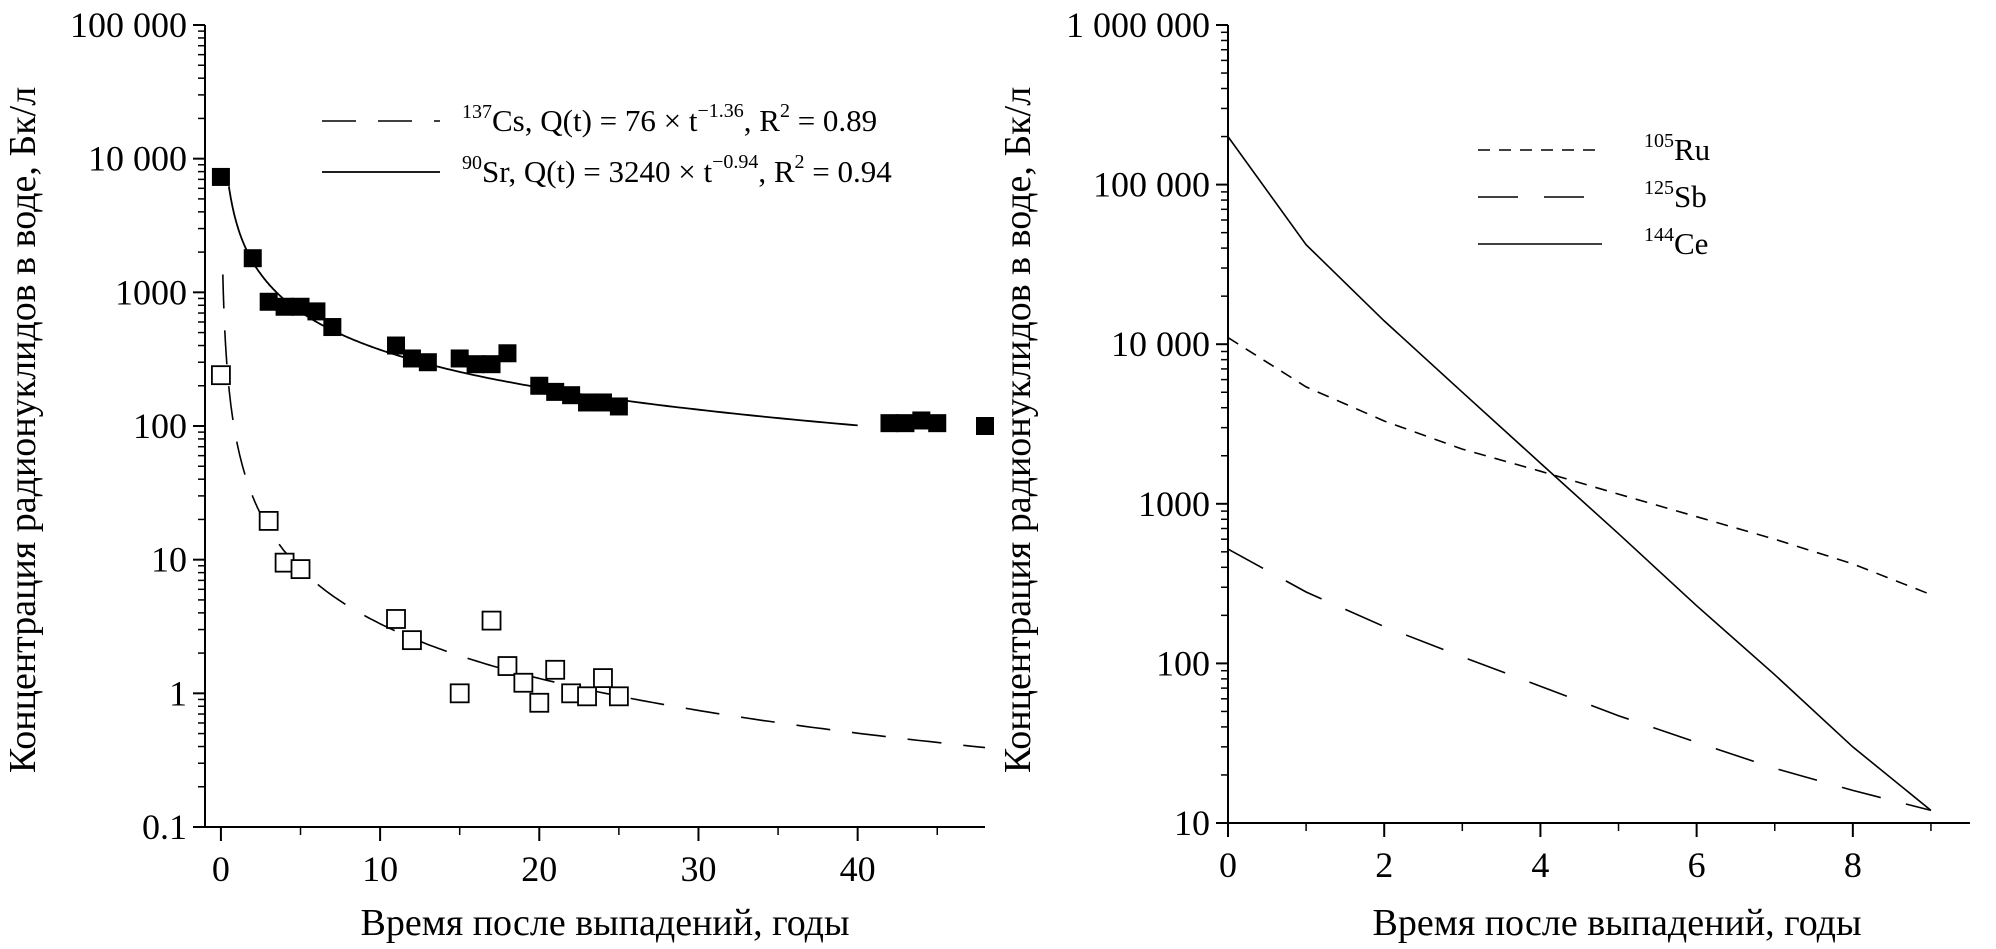 Image resolution: width=1996 pixels, height=949 pixels. I want to click on left-y-axis-title: Концентрация радионуклидов в воде, Бк/л, so click(23, 430).